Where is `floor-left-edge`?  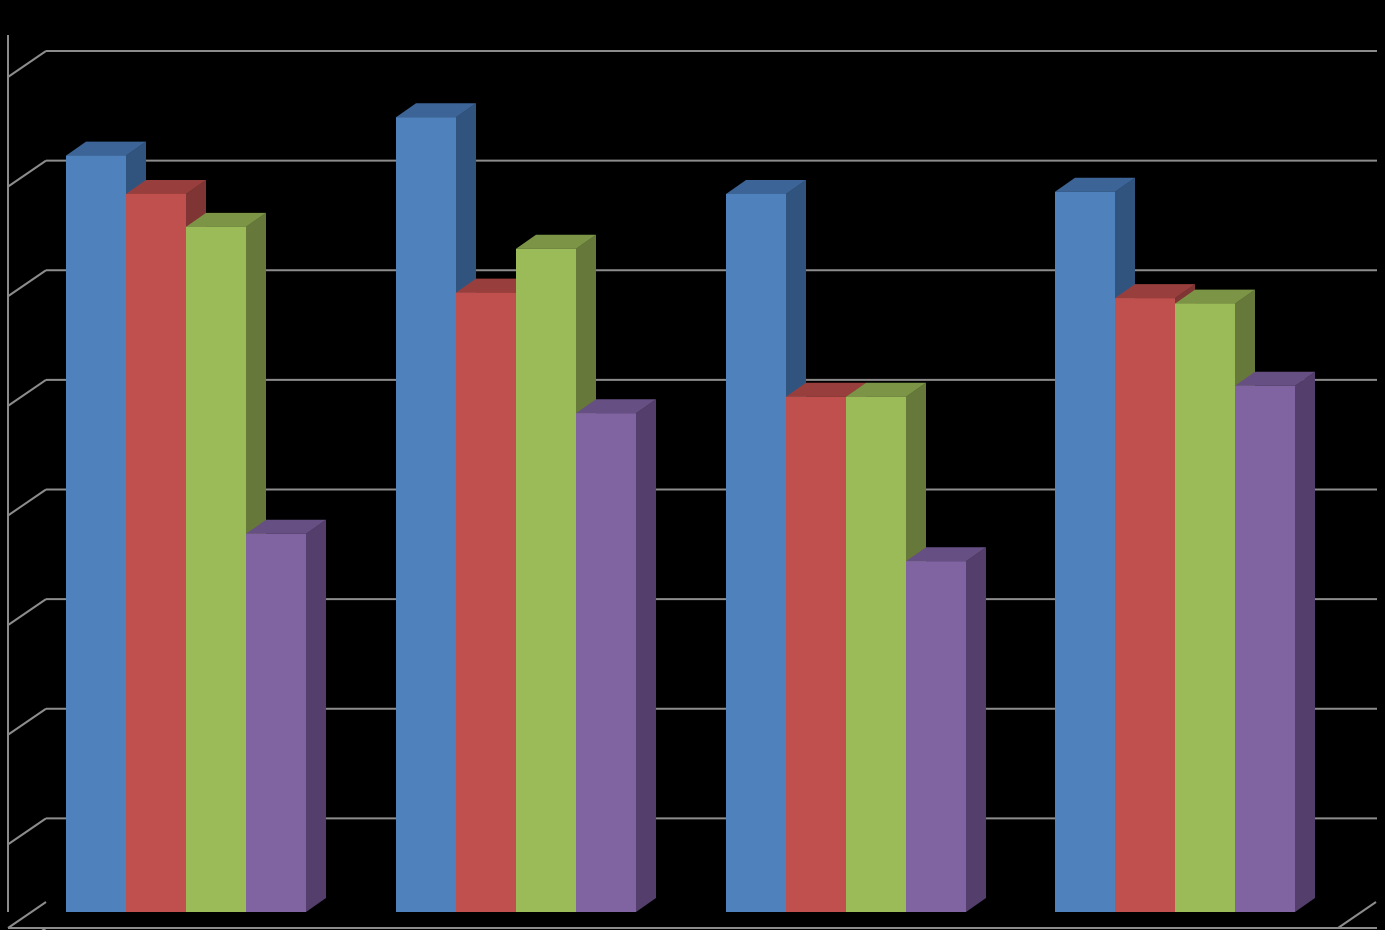
floor-left-edge is located at coordinates (27, 915).